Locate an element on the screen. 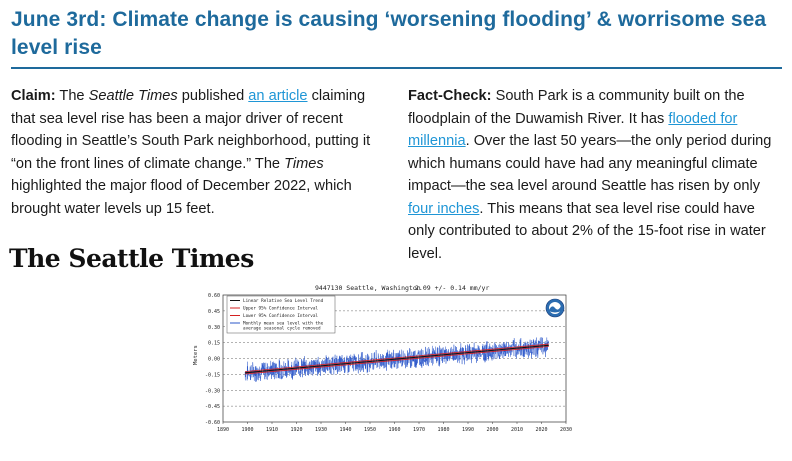 The image size is (792, 461). factcheck-label: Fact-Check: is located at coordinates (450, 96).